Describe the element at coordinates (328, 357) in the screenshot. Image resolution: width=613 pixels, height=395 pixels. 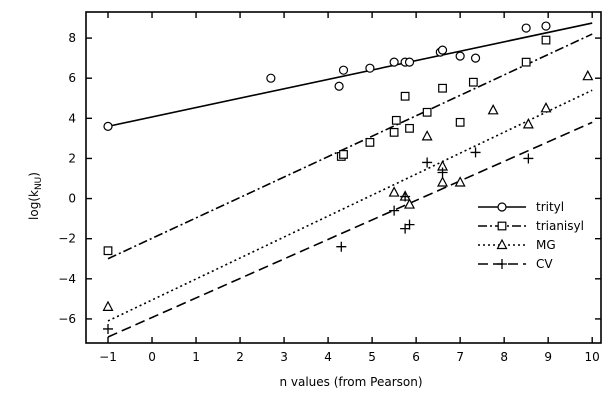
I see `x-tick-label: 4` at that location.